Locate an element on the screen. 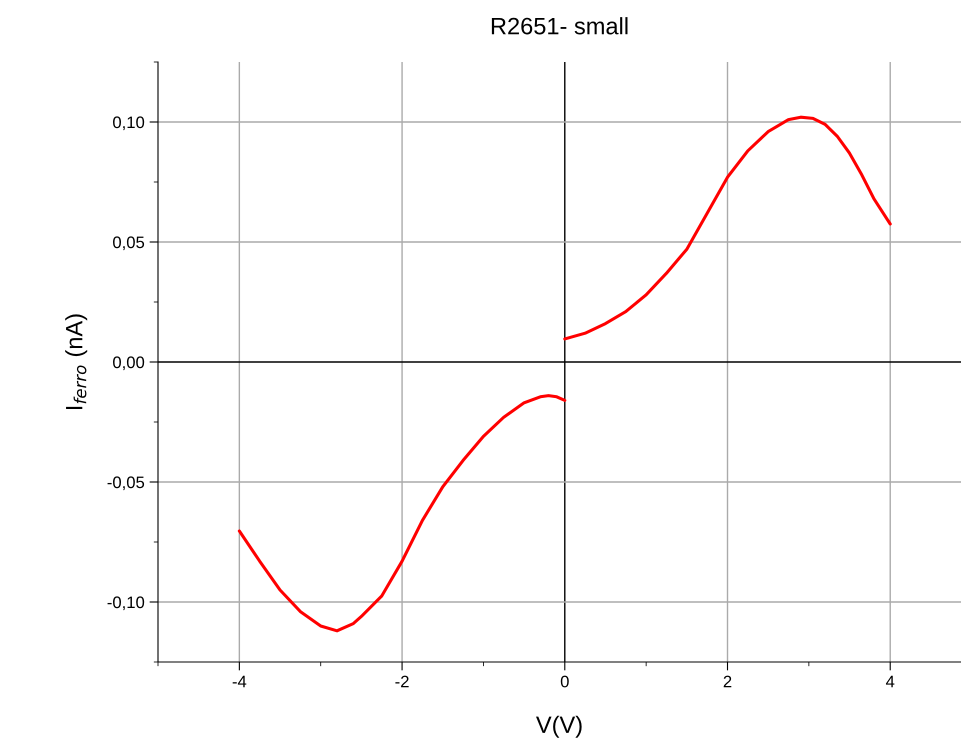  x-tick-label: 4 is located at coordinates (890, 682).